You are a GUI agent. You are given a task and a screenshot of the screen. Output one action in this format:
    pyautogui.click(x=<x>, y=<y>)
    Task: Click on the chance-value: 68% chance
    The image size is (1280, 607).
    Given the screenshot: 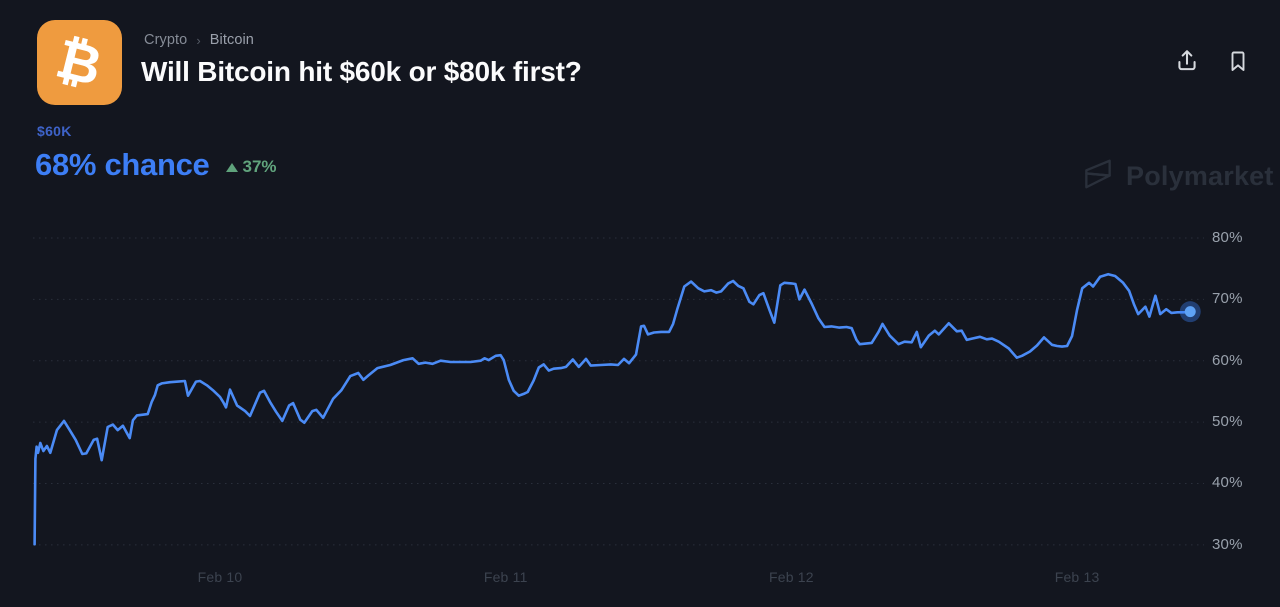 What is the action you would take?
    pyautogui.click(x=122, y=164)
    